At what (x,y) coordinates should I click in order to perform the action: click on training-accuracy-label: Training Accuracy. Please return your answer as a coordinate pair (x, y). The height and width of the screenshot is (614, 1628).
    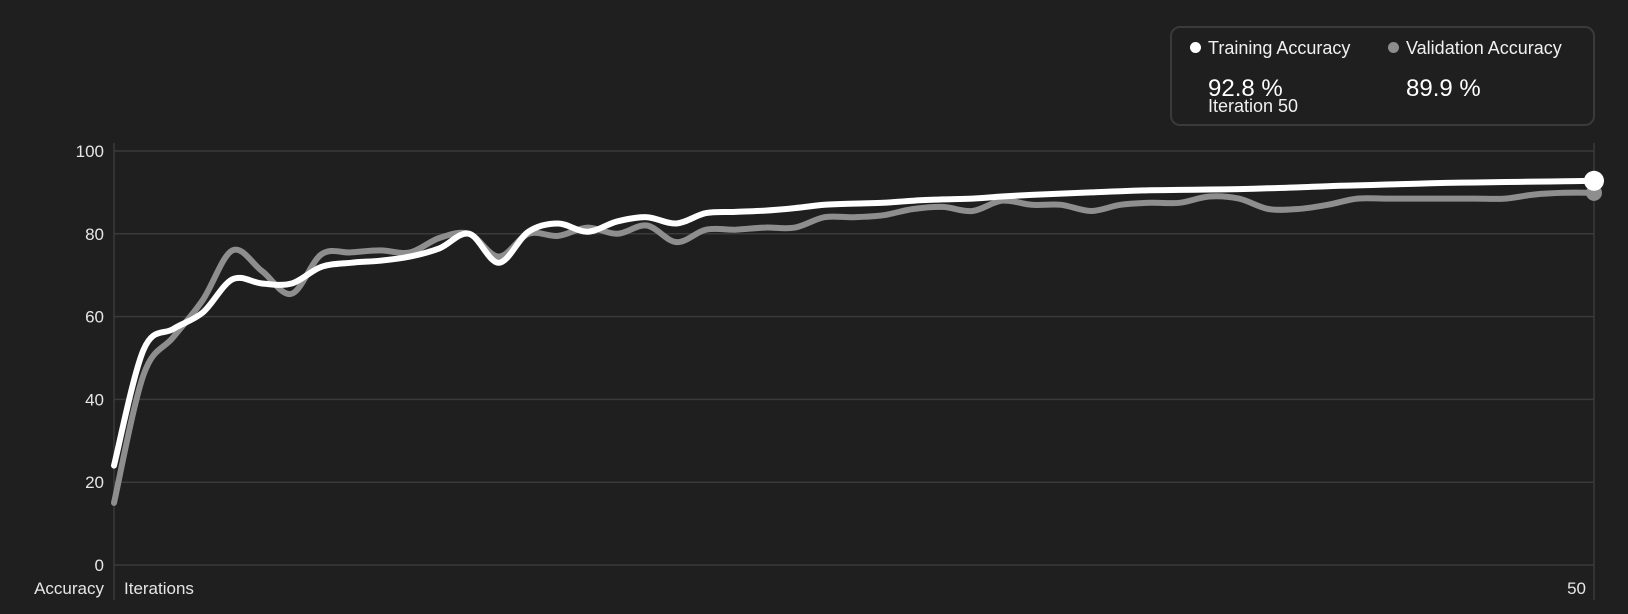
    Looking at the image, I should click on (1279, 48).